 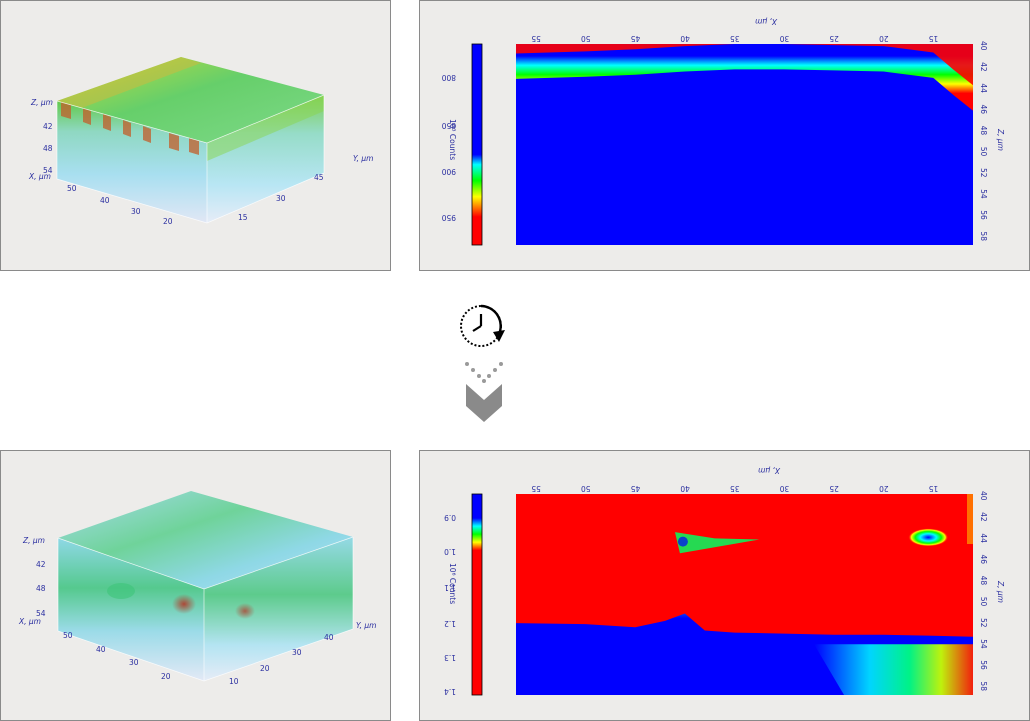 What do you see at coordinates (450, 517) in the screenshot?
I see `colorbar-tick-label: 0.9` at bounding box center [450, 517].